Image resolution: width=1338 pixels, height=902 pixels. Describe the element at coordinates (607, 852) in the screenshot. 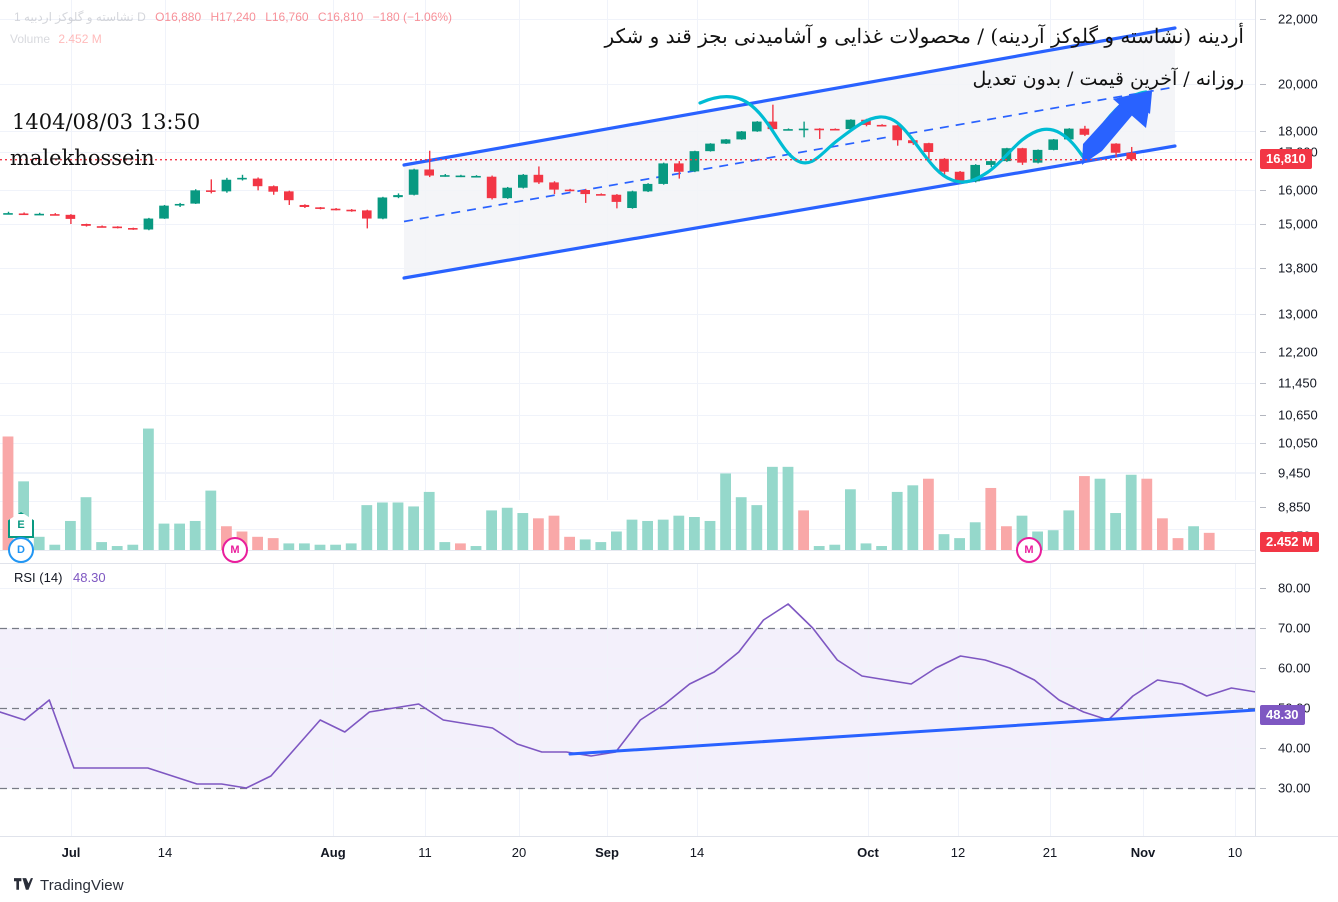

I see `time-axis-label: Sep` at that location.